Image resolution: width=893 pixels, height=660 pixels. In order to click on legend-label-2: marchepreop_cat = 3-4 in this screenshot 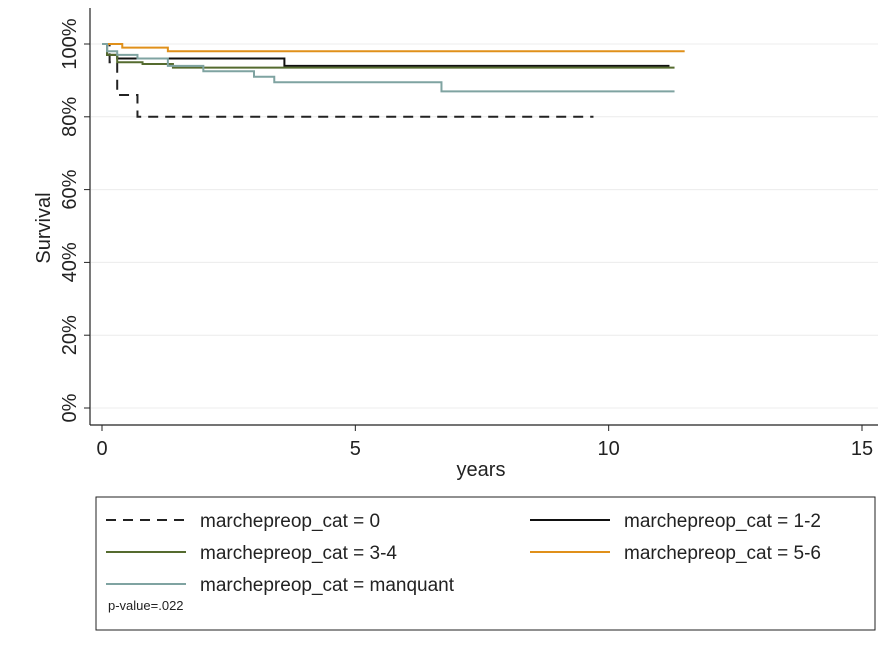, I will do `click(298, 553)`.